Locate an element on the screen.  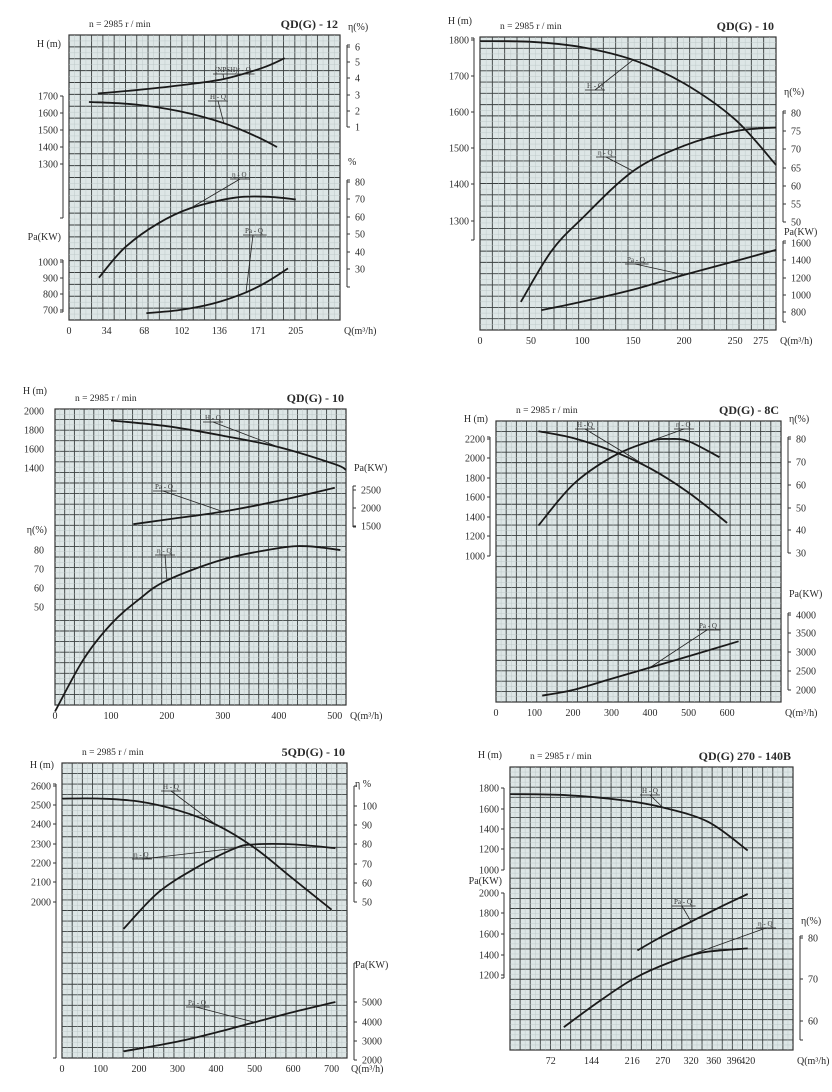
chart-title: QD(G) - 10 is located at coordinates (745, 26).